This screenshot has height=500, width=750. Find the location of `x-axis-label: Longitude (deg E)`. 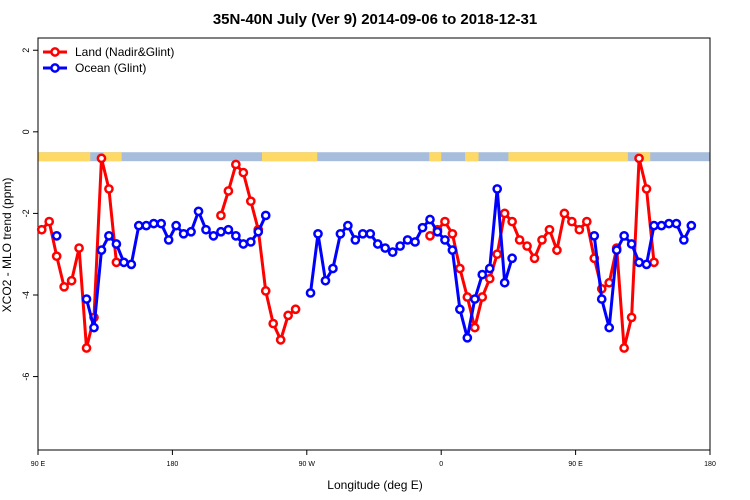

x-axis-label: Longitude (deg E) is located at coordinates (374, 485).